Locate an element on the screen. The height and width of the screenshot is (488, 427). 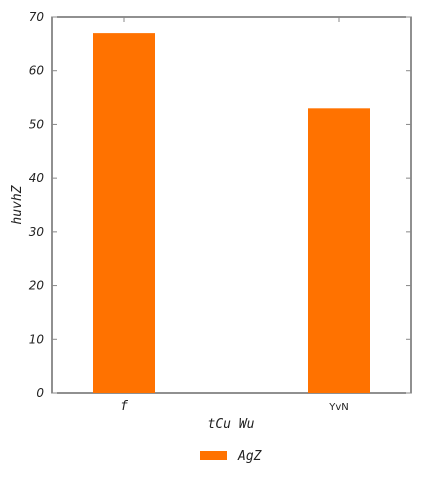
x-axis-title: tCu Wu is located at coordinates (231, 424).